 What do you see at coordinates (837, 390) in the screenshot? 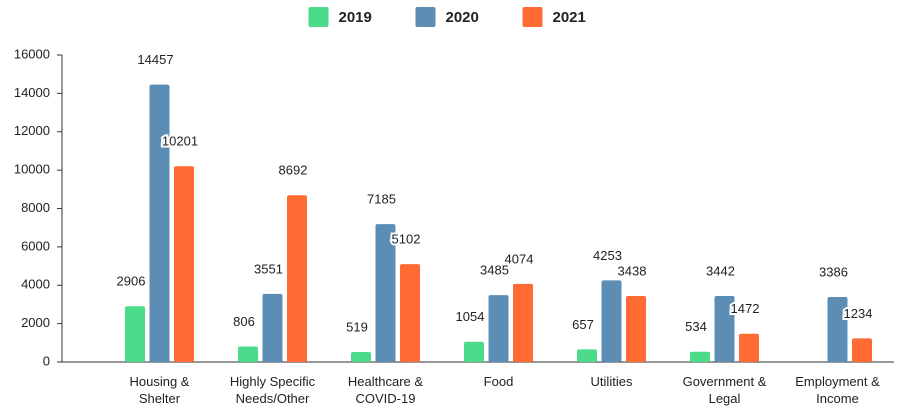
I see `x-tick-label: Employment & Income` at bounding box center [837, 390].